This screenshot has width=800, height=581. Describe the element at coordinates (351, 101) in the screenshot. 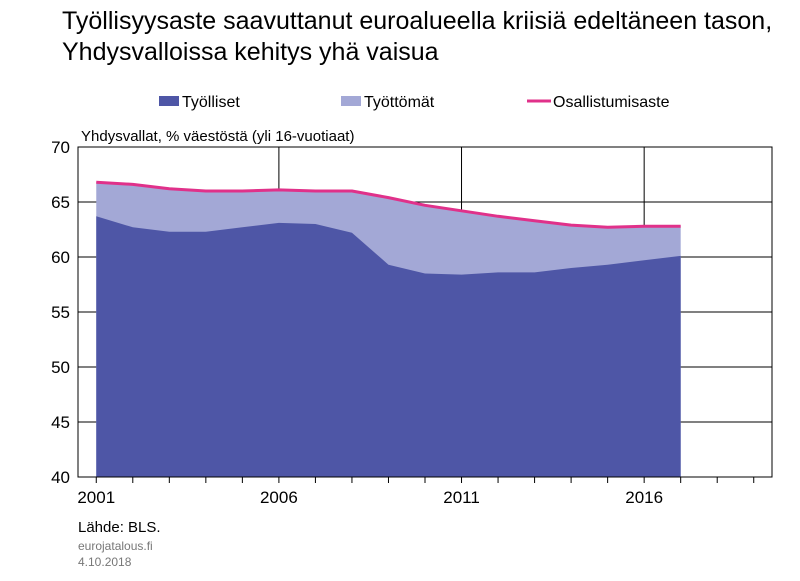

I see `legend-swatch-tyottomat` at that location.